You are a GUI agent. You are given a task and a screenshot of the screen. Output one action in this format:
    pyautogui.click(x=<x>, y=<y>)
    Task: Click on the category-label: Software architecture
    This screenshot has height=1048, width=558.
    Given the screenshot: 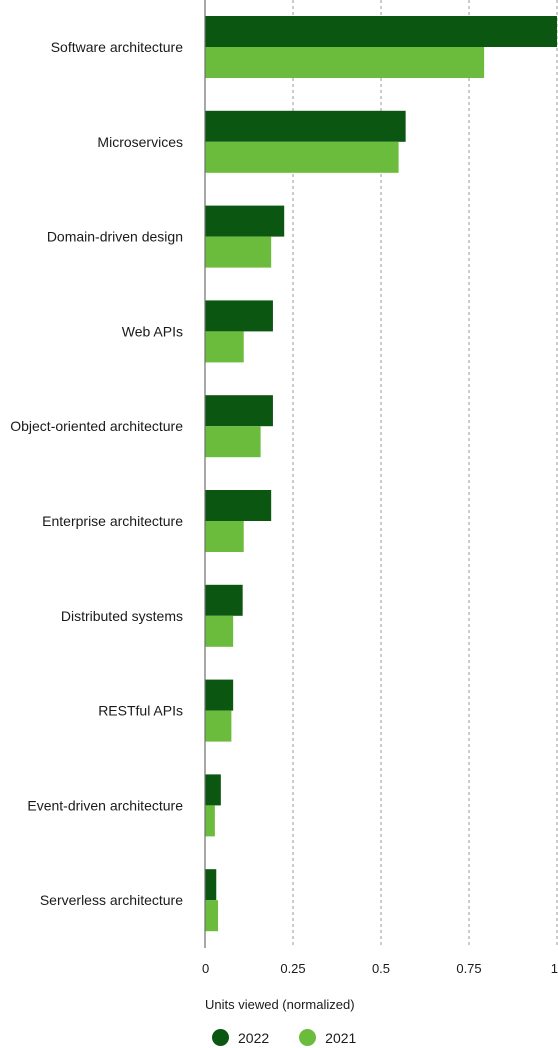 What is the action you would take?
    pyautogui.click(x=117, y=47)
    